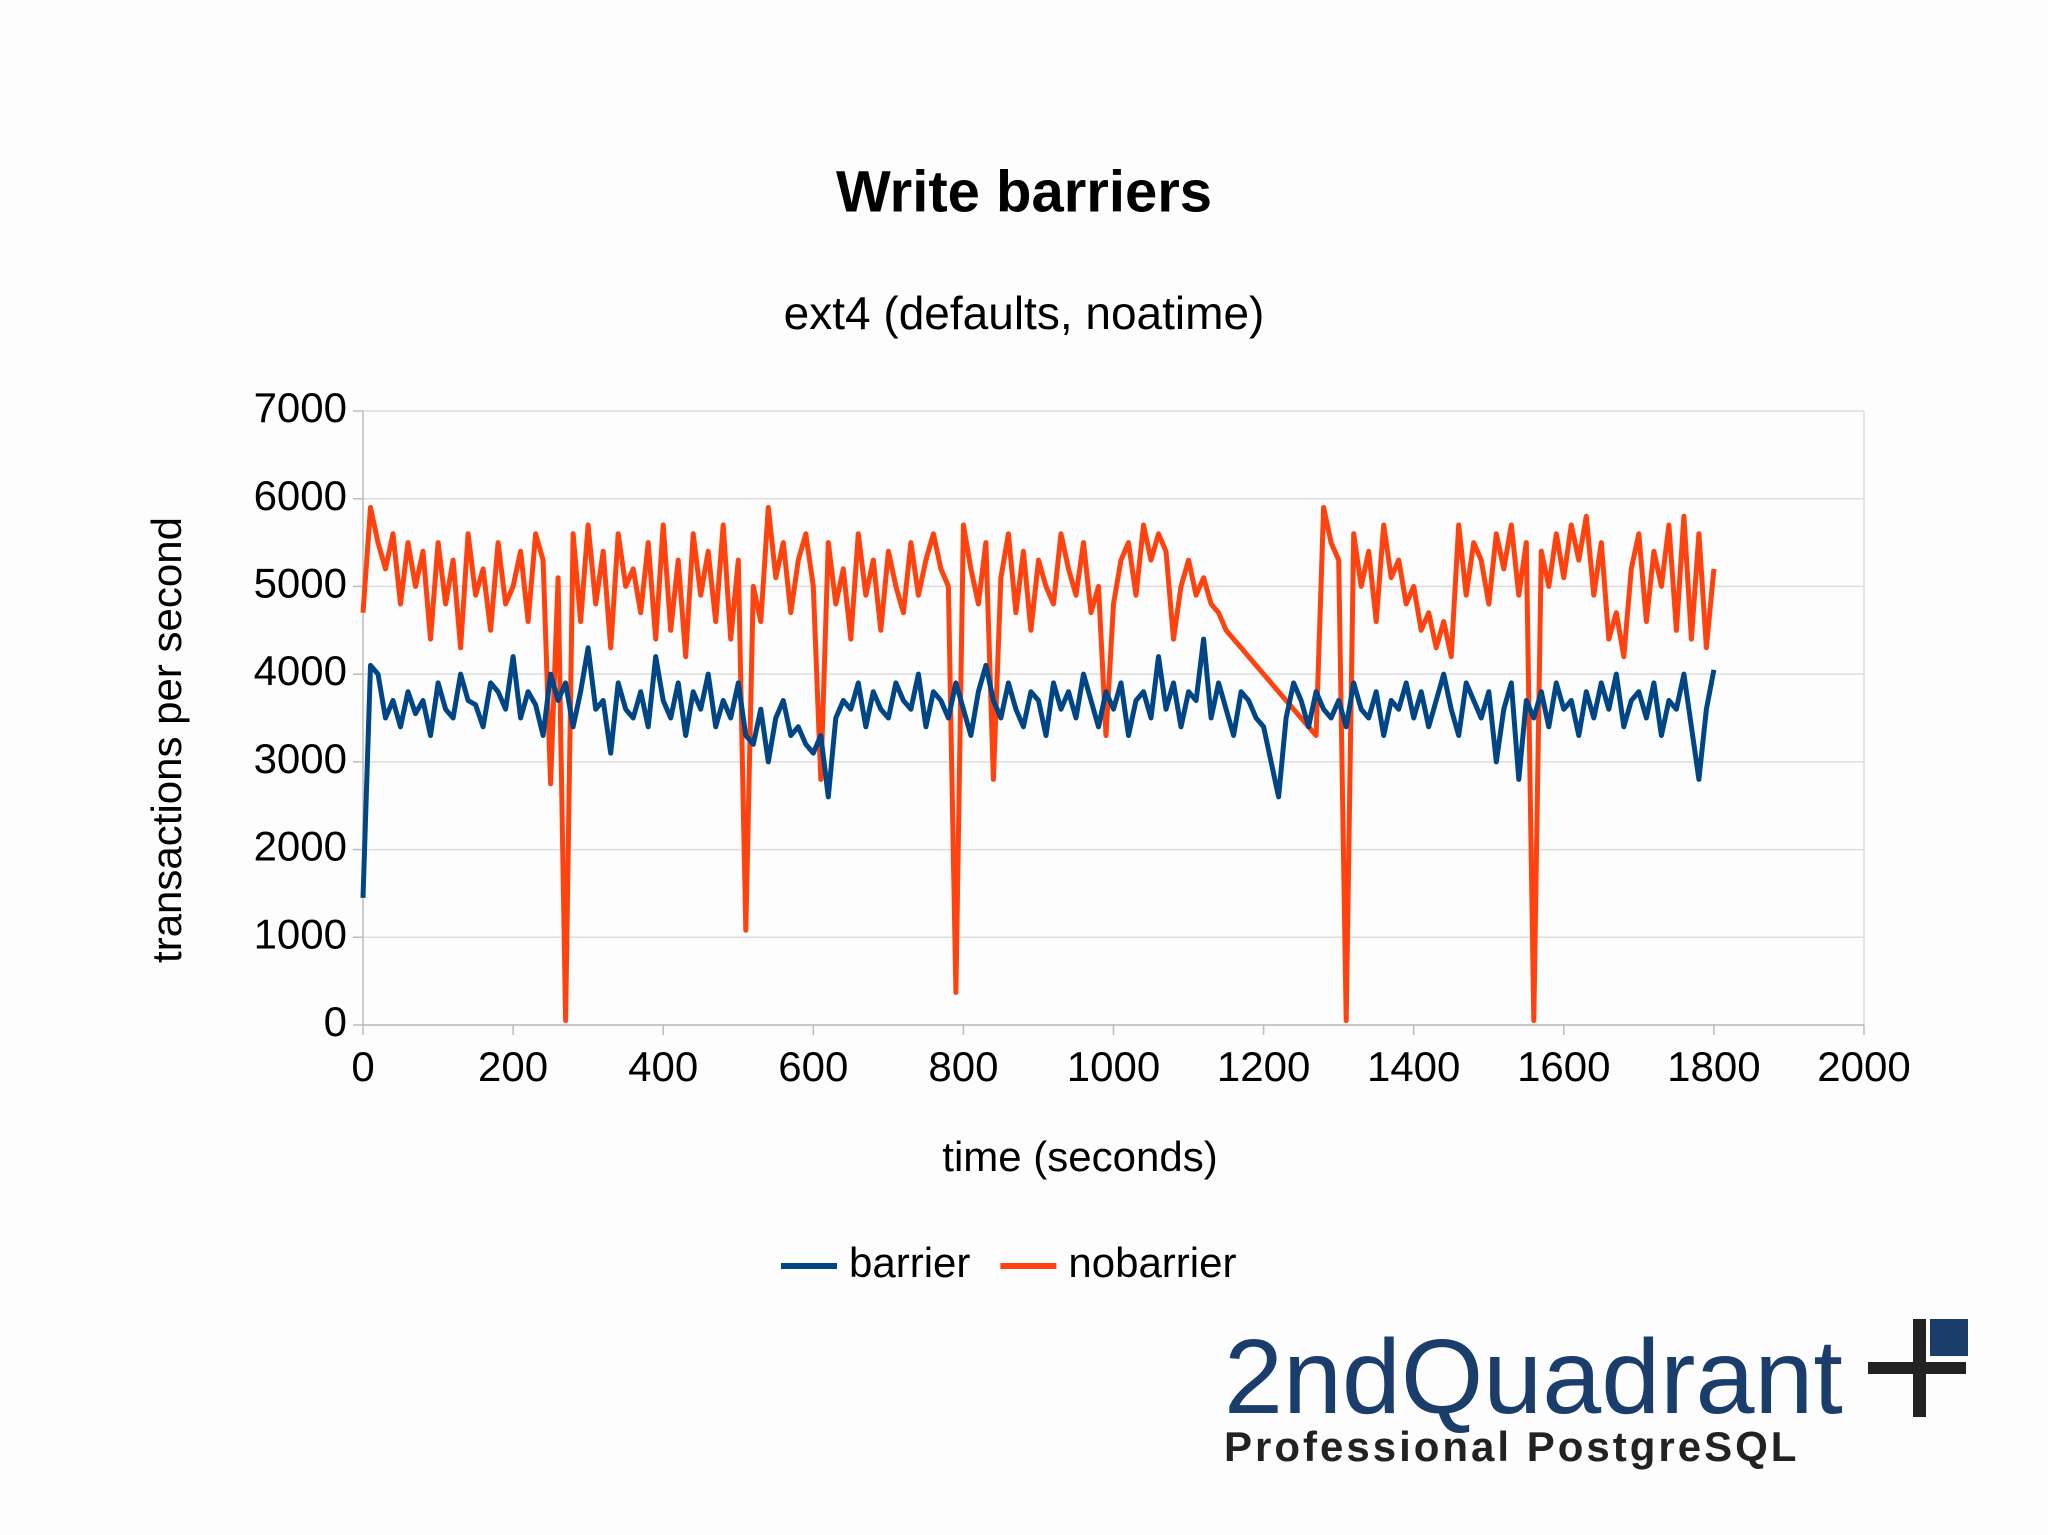 The image size is (2048, 1535). I want to click on logo-cross-horizontal, so click(1917, 1368).